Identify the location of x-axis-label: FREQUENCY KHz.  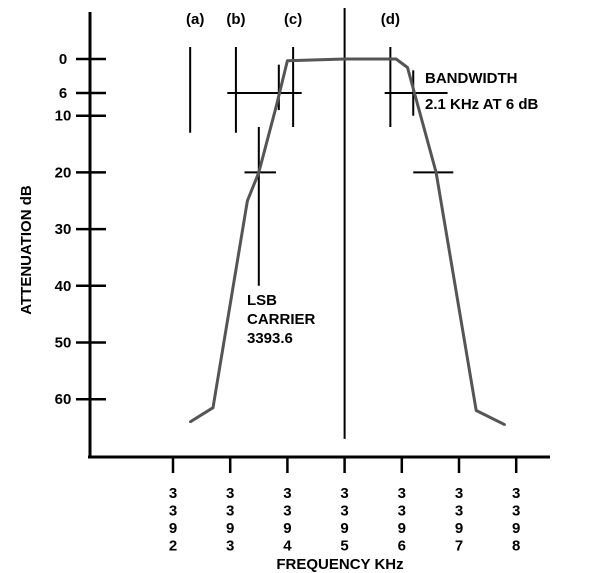
(339, 564).